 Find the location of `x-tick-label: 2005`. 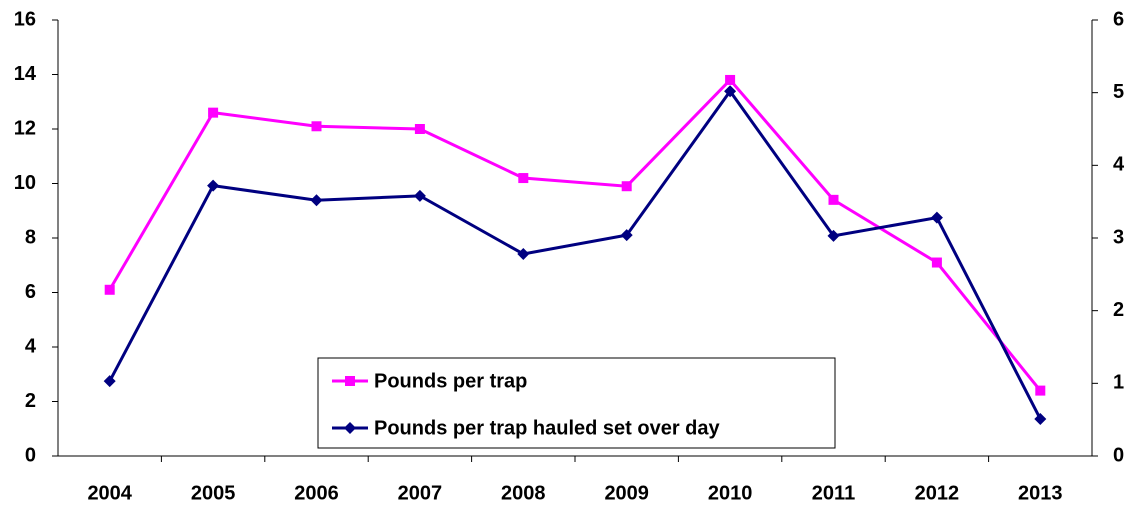

x-tick-label: 2005 is located at coordinates (213, 493).